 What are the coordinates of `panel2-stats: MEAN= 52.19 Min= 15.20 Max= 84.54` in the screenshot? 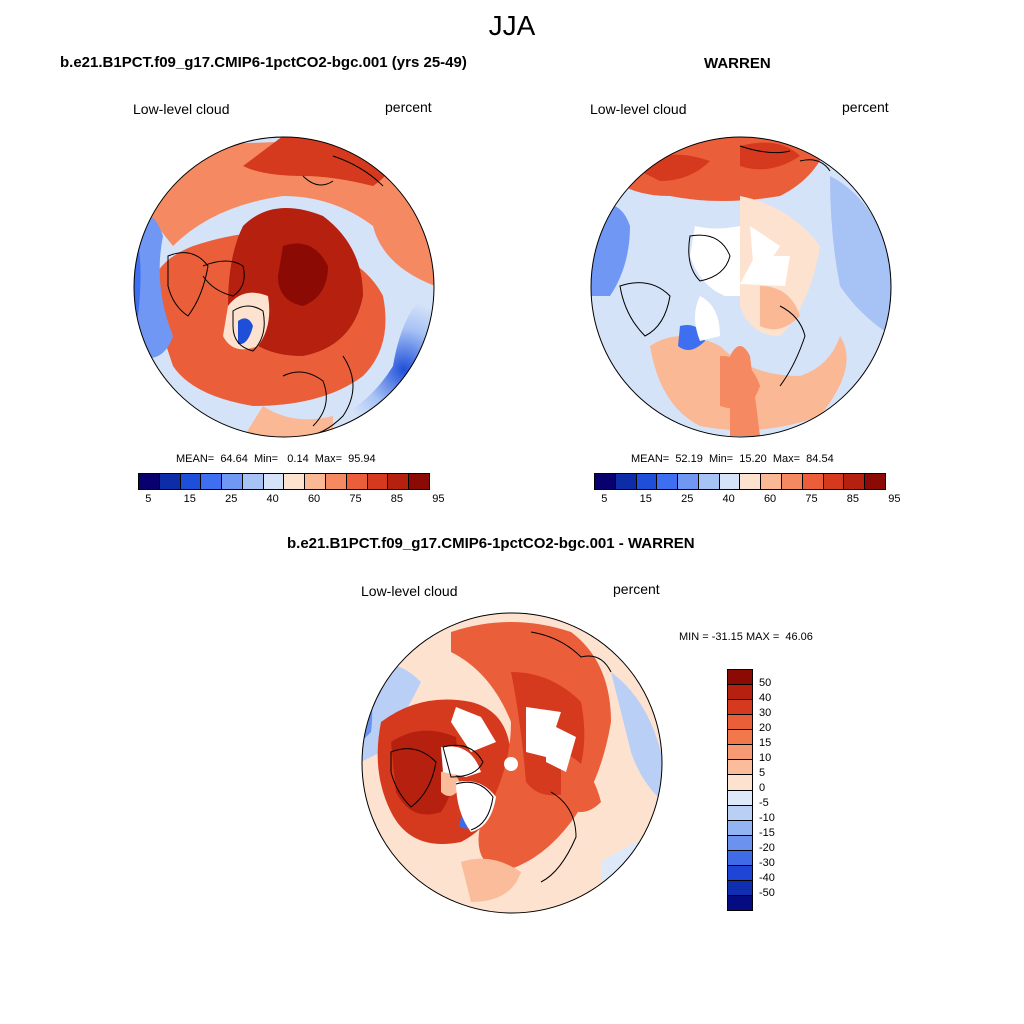 It's located at (732, 459).